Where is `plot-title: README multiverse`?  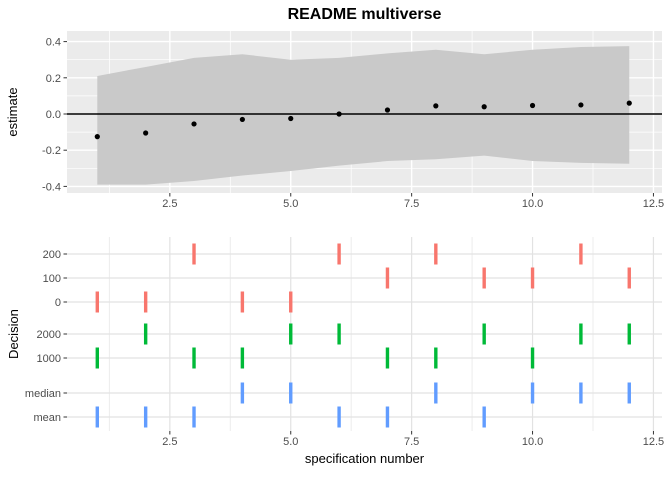 plot-title: README multiverse is located at coordinates (364, 14).